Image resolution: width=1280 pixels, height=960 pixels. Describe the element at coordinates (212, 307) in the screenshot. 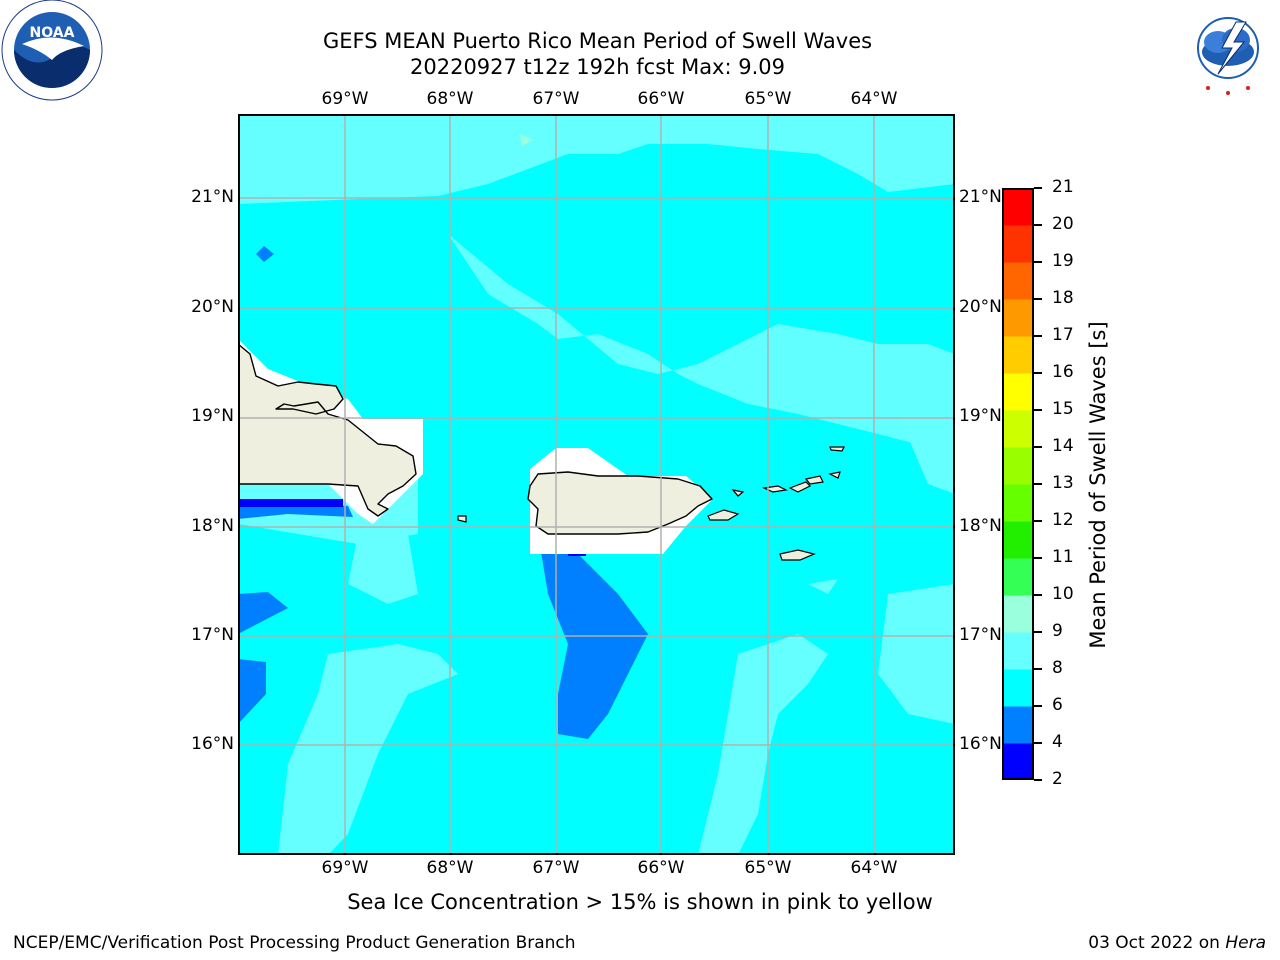

I see `lat-label-left: 20°N` at that location.